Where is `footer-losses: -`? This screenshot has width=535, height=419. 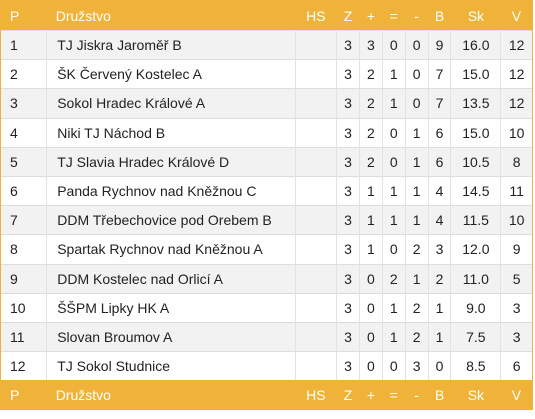
footer-losses: - is located at coordinates (416, 394).